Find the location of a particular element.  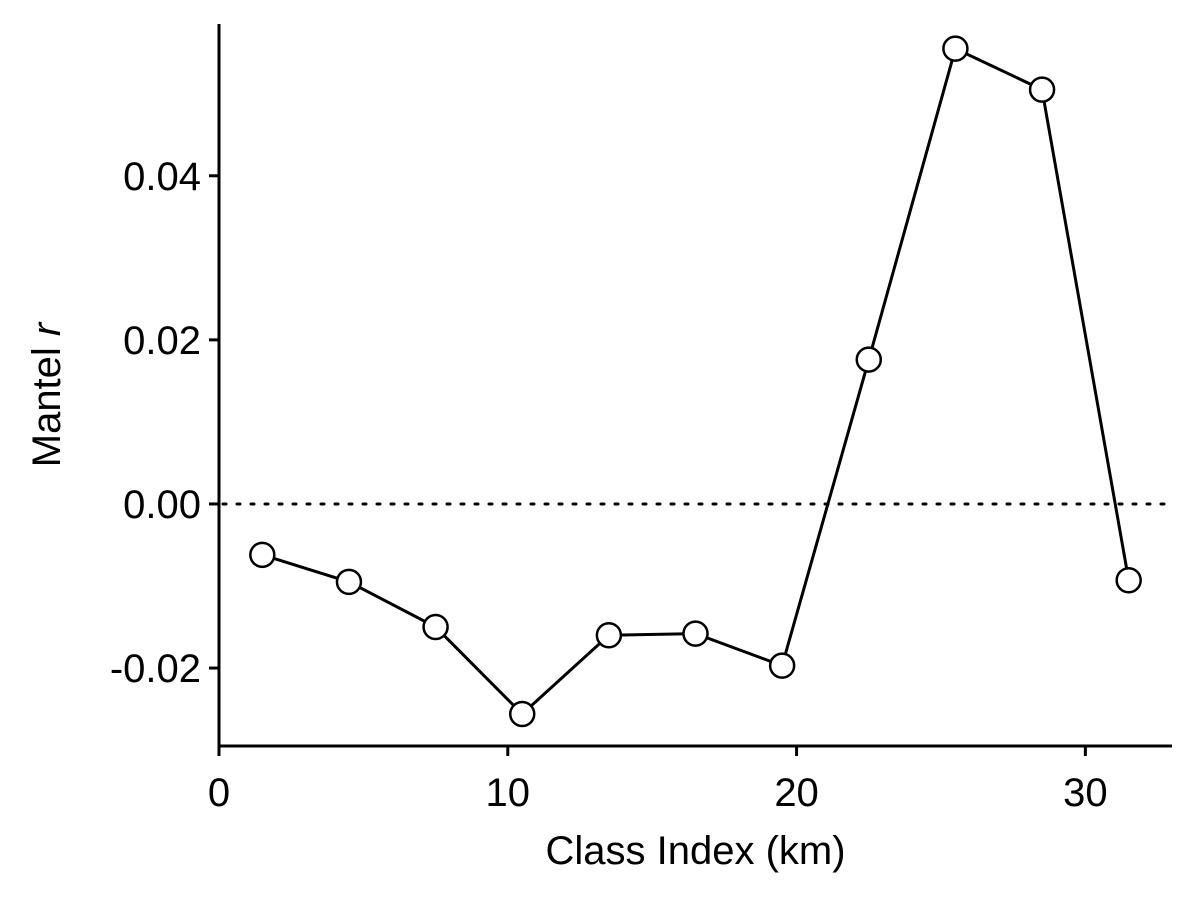

y-axis-title-italic: r is located at coordinates (47, 328).